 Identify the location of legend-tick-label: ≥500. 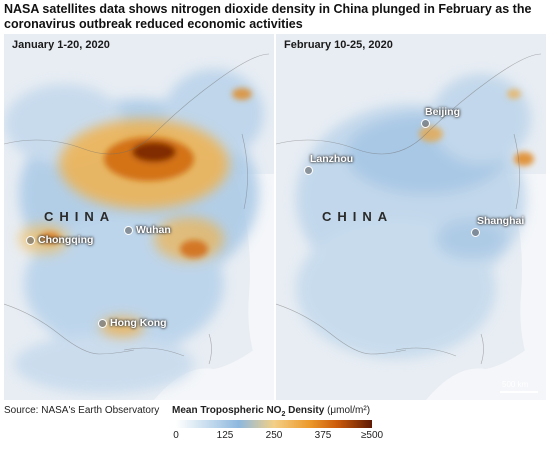
(372, 435).